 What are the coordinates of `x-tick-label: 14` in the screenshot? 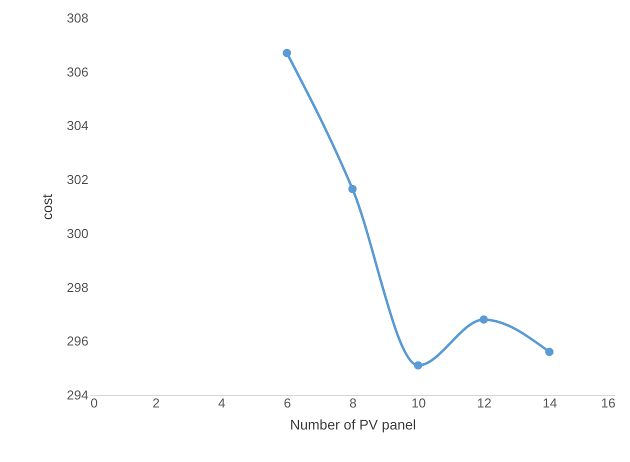 It's located at (550, 403).